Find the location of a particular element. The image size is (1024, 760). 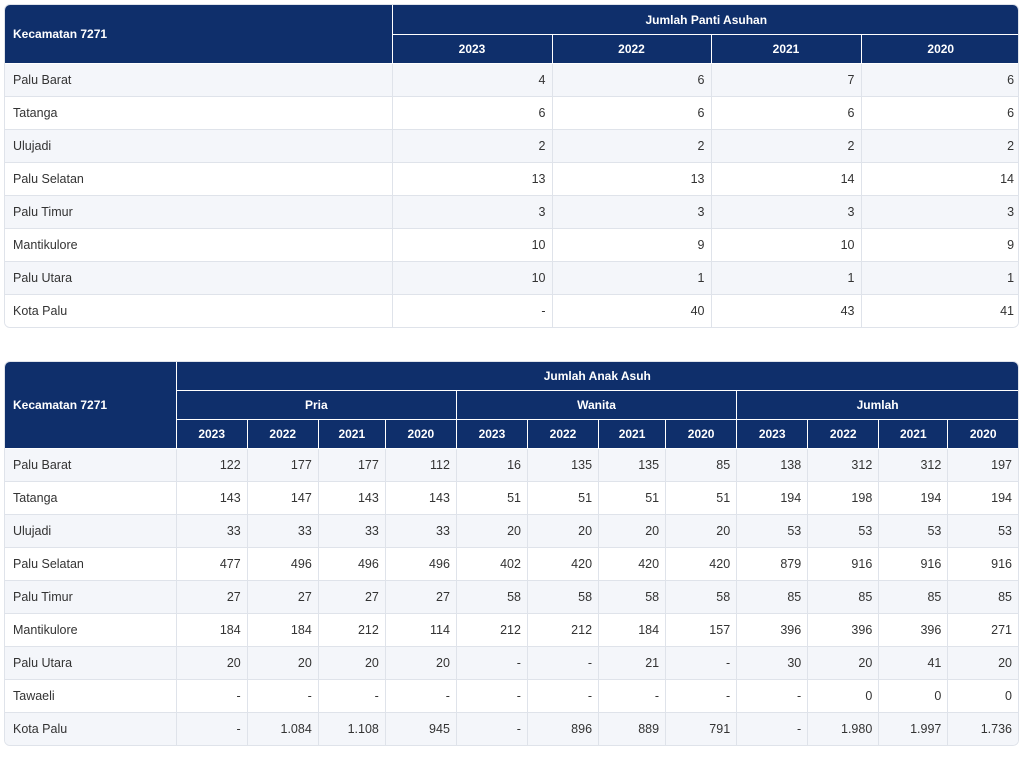

value-cell: 889 is located at coordinates (632, 728).